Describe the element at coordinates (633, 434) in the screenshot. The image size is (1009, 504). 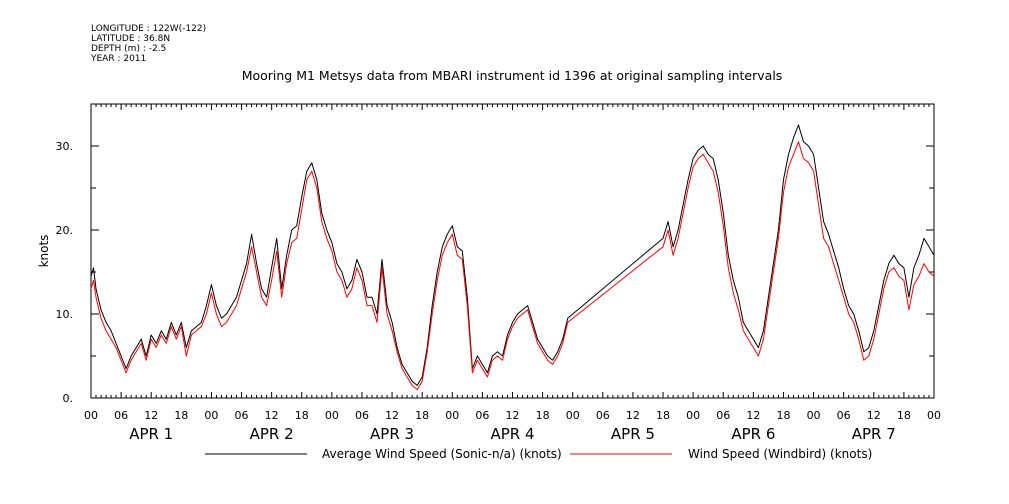
I see `day-label: APR 5` at that location.